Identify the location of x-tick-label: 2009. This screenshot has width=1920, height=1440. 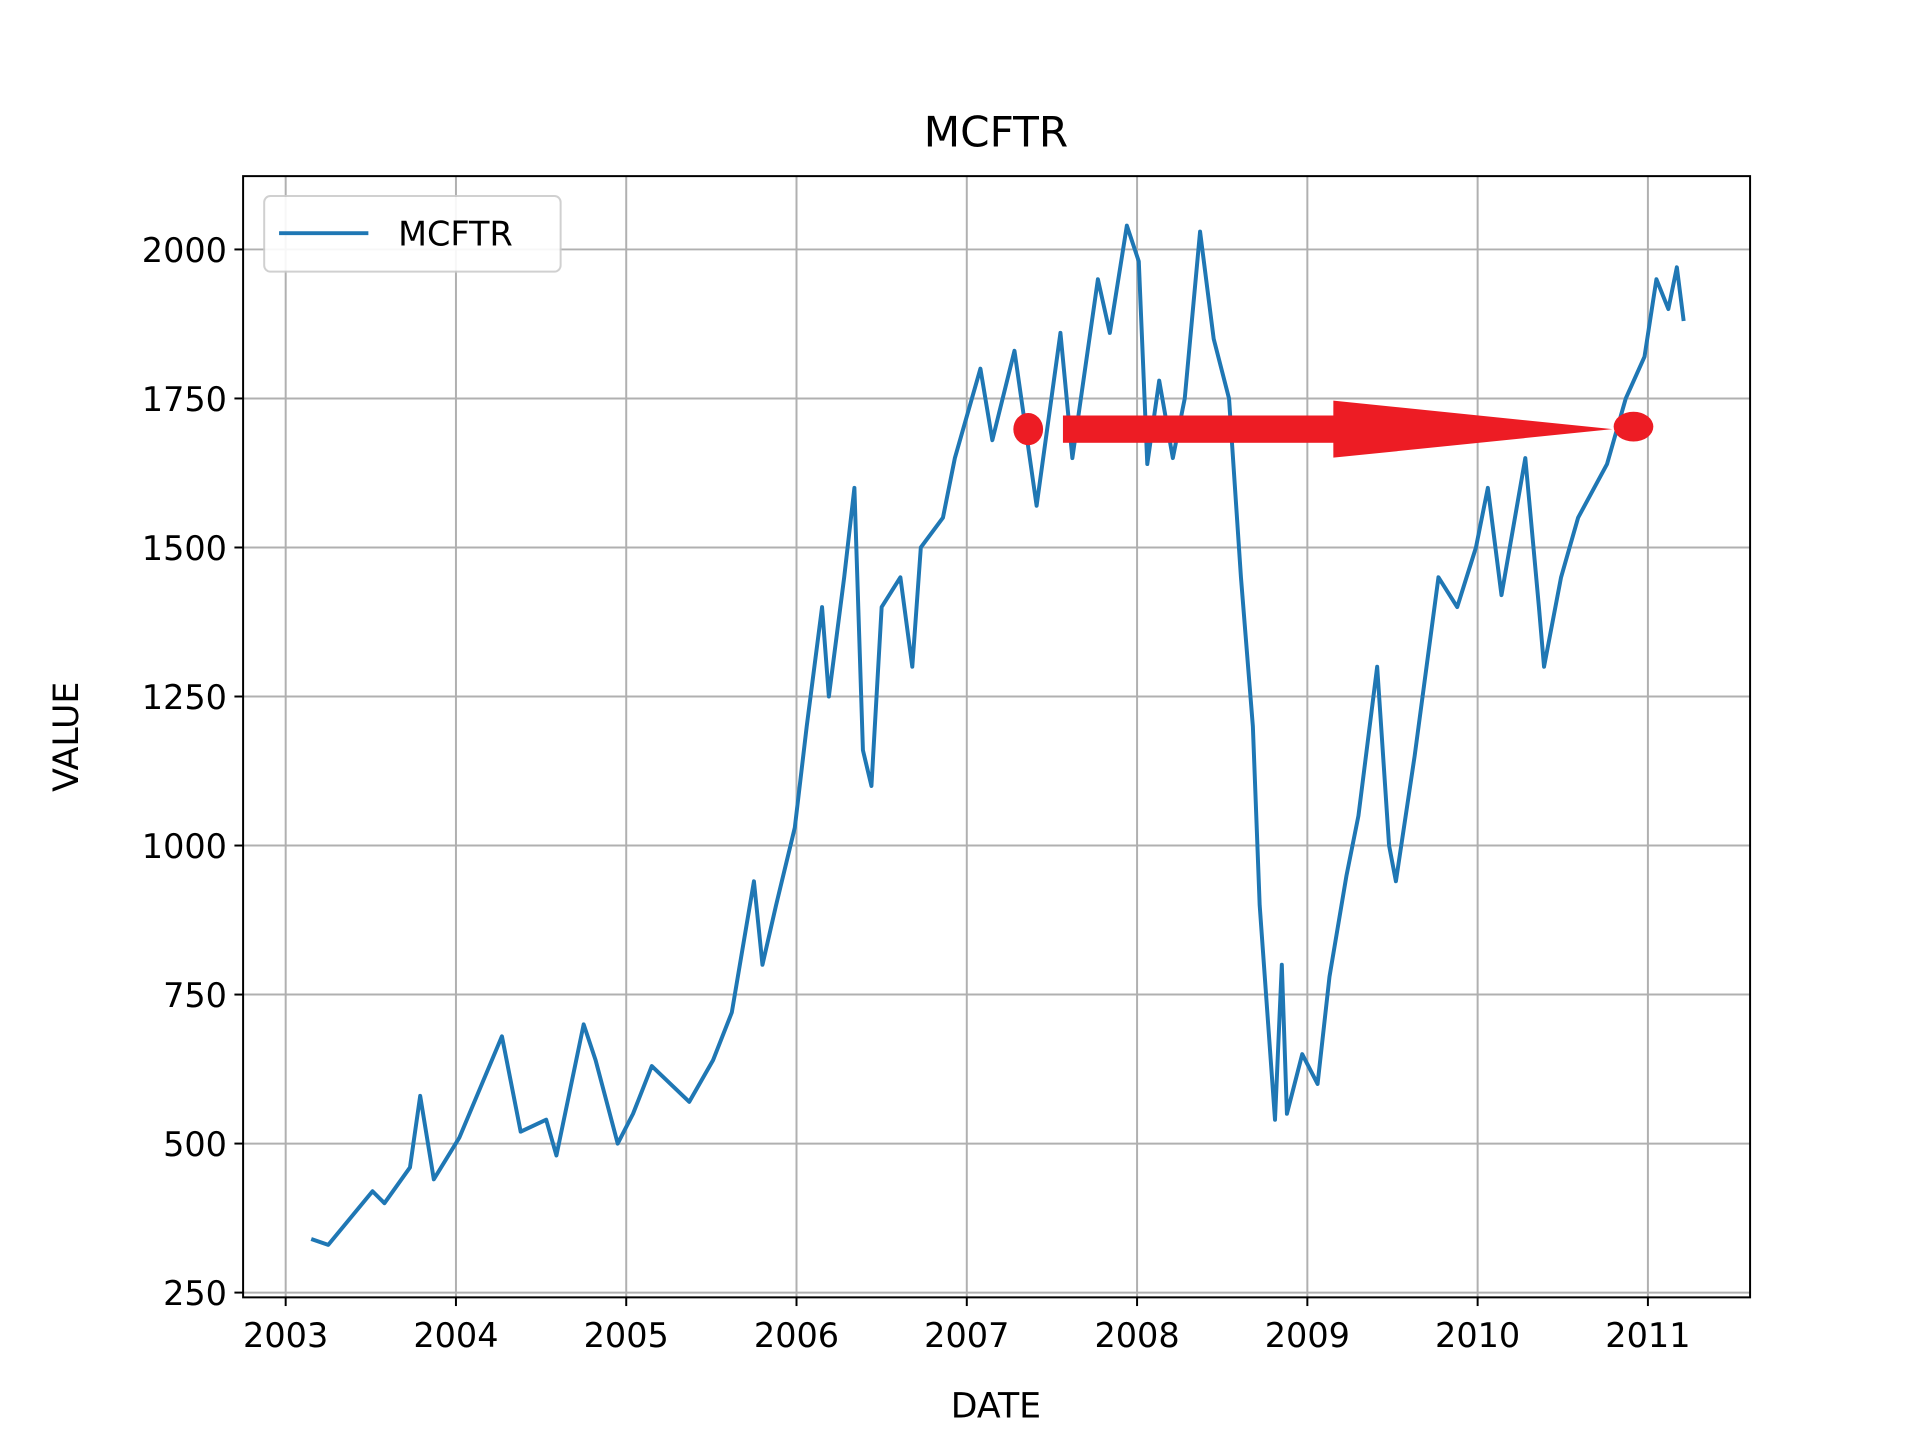
(1307, 1335).